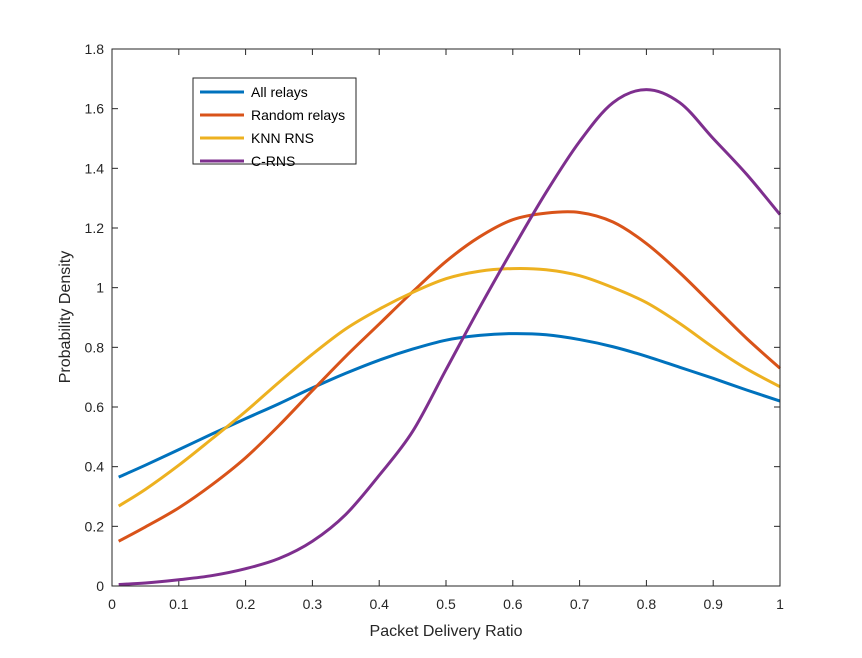 The image size is (862, 658). I want to click on x-axis-label: Packet Delivery Ratio, so click(446, 631).